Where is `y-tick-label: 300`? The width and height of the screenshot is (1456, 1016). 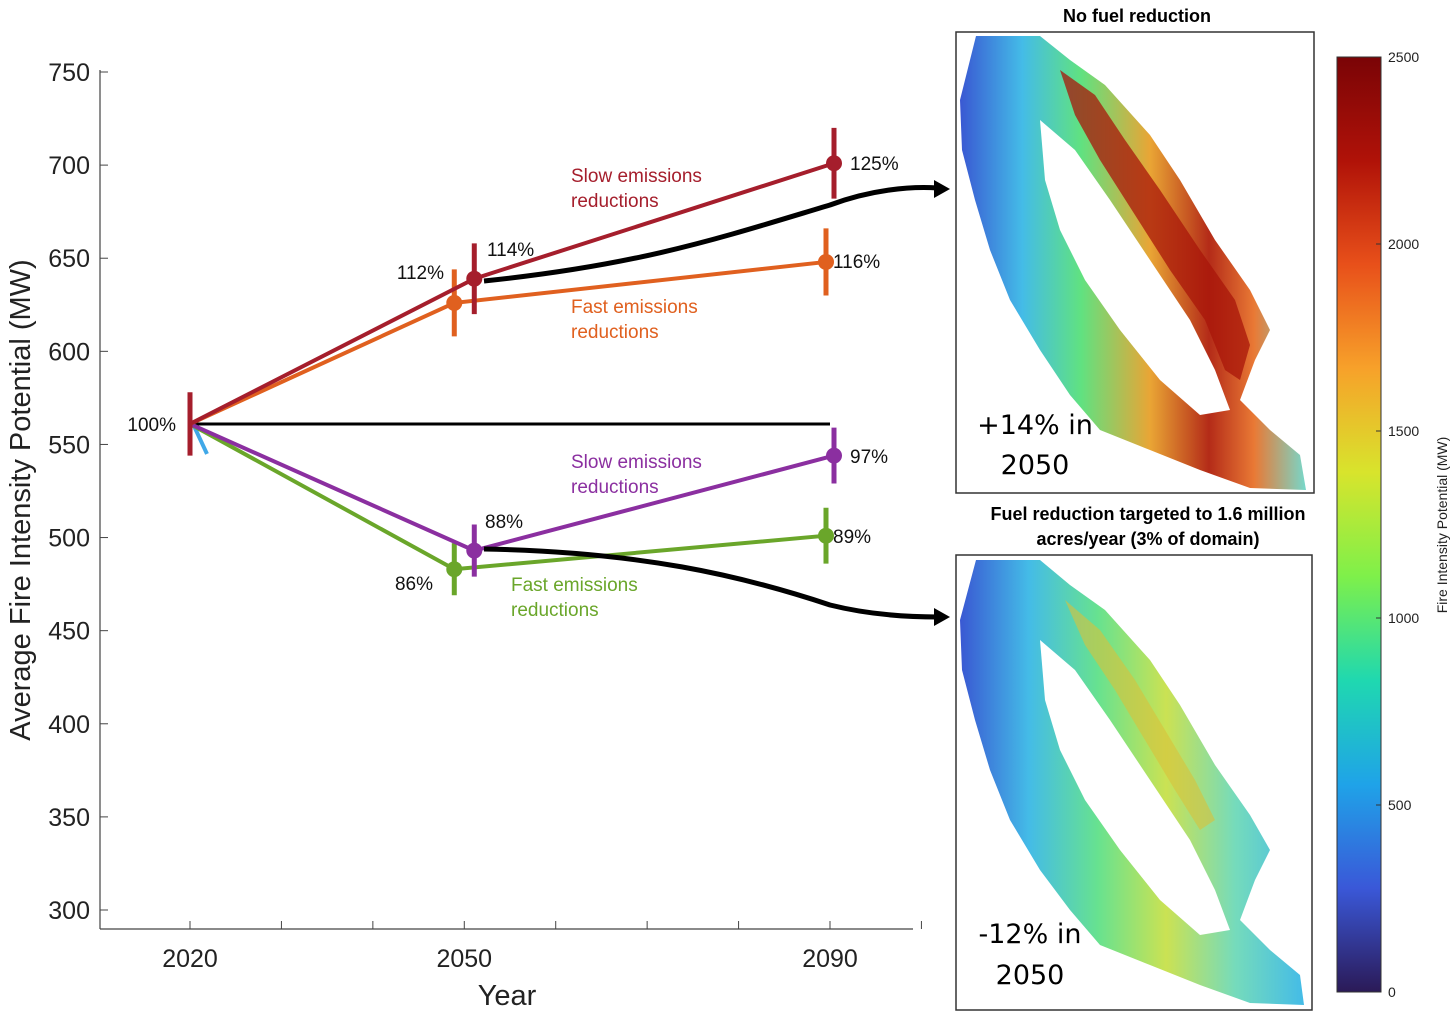
y-tick-label: 300 is located at coordinates (69, 911).